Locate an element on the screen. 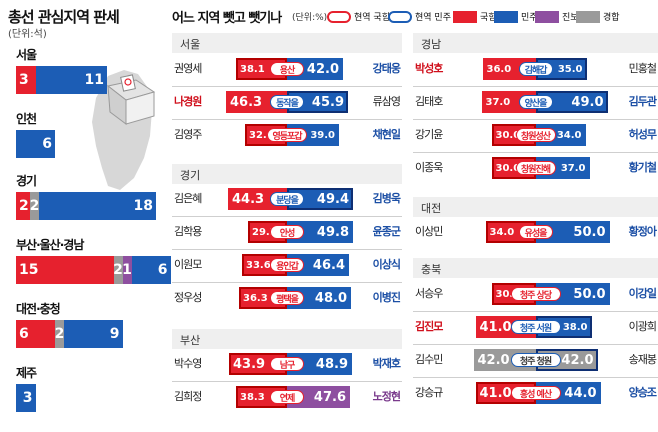  candidate-left-name: 정우성 is located at coordinates (188, 297).